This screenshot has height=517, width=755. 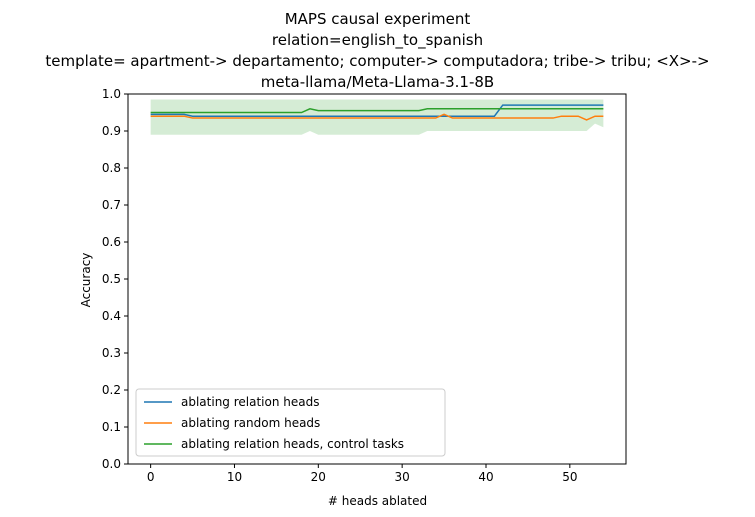 I want to click on y-tick-label: 0.8, so click(x=111, y=168).